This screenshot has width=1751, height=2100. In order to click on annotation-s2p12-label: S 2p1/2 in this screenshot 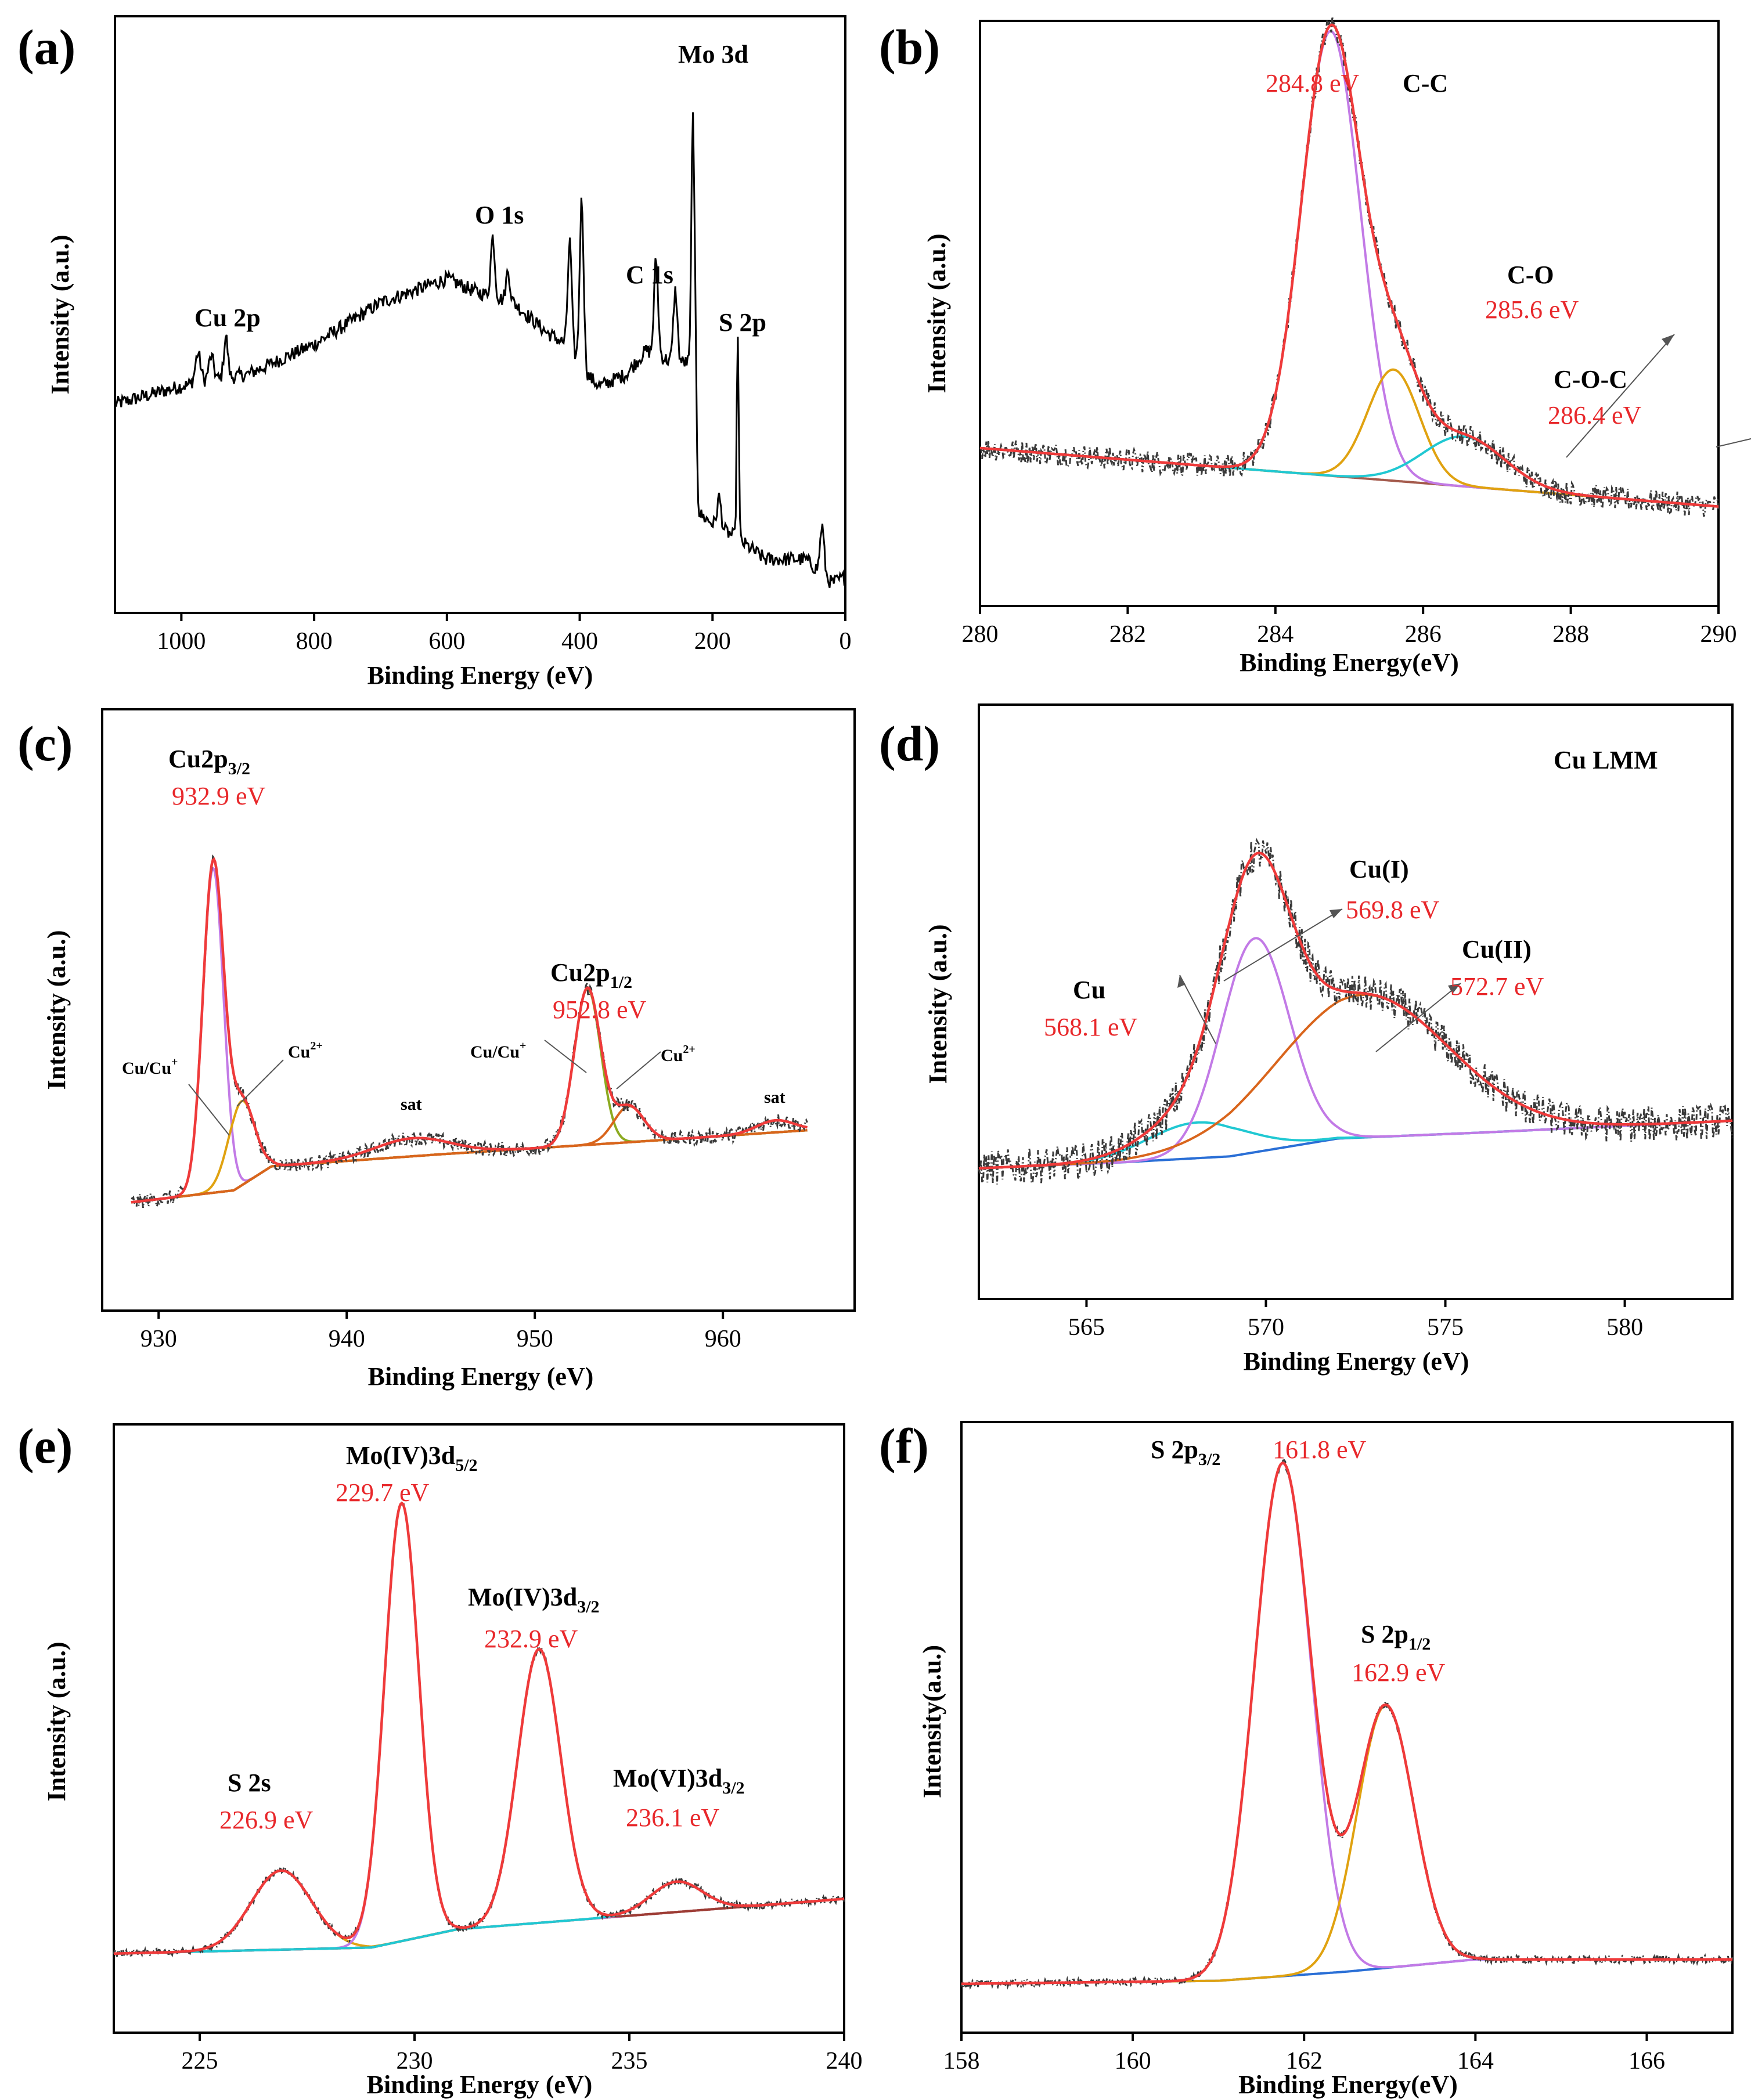, I will do `click(1396, 1637)`.